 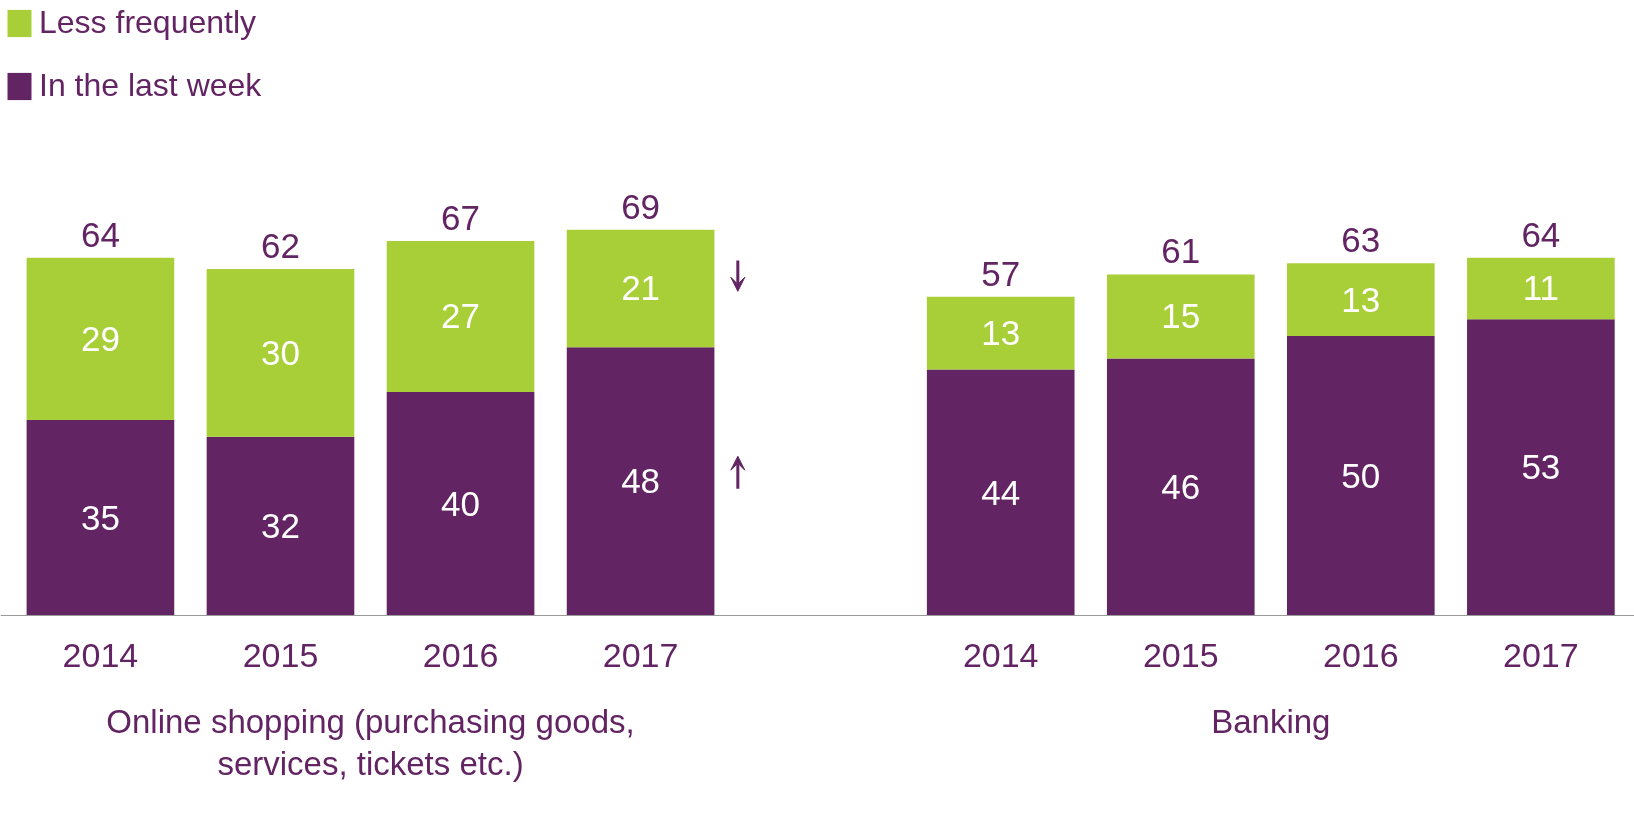 I want to click on total-label: 69, so click(x=641, y=206).